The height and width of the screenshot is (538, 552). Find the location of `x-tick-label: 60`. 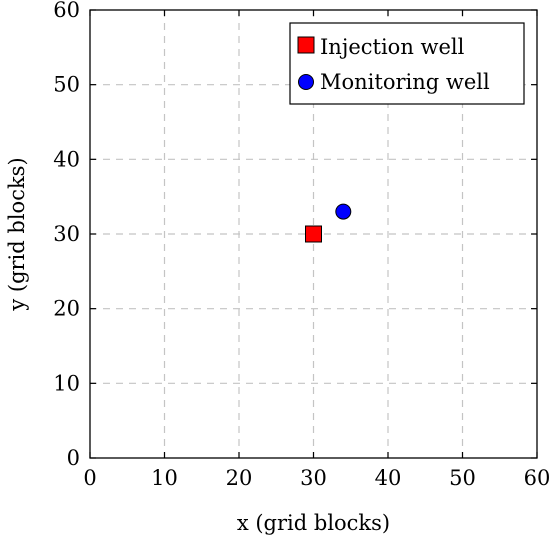

x-tick-label: 60 is located at coordinates (537, 478).